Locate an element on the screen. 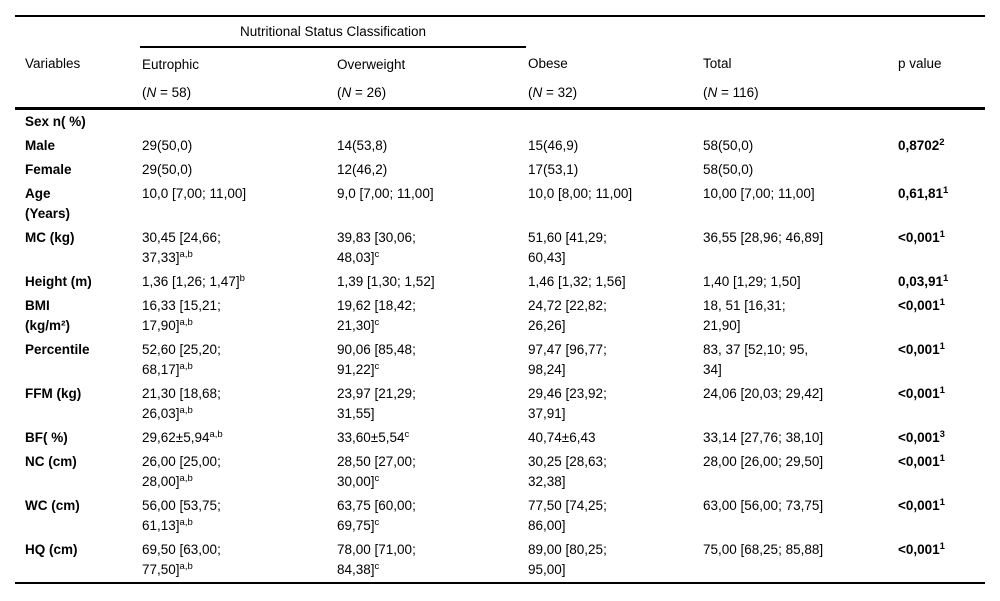 The image size is (1000, 601). row-label: Sex n( %) is located at coordinates (55, 121).